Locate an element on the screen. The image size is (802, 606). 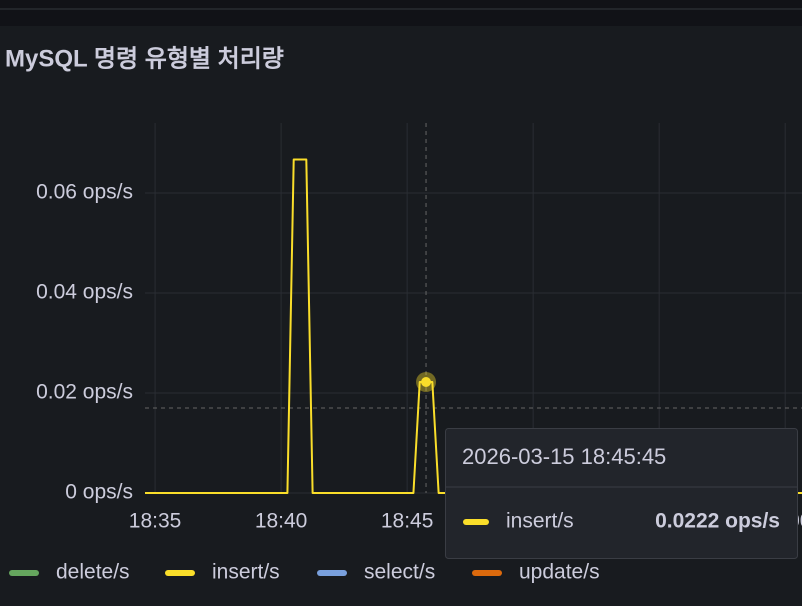
tooltip-series: insert/s is located at coordinates (540, 521).